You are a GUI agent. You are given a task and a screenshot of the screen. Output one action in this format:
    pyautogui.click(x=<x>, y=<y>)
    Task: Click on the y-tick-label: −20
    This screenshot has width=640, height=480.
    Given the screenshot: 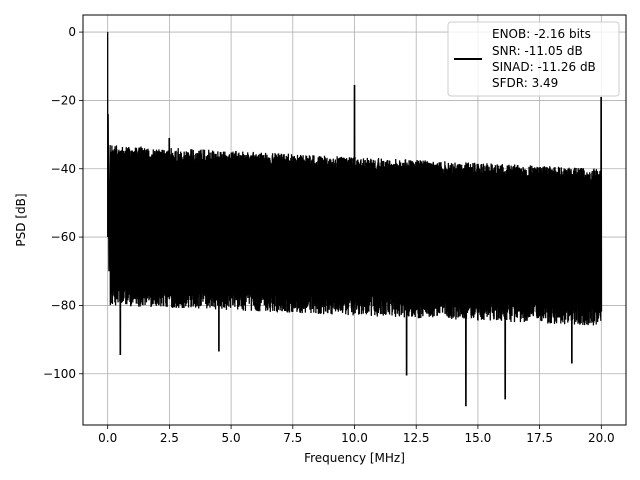 What is the action you would take?
    pyautogui.click(x=63, y=100)
    